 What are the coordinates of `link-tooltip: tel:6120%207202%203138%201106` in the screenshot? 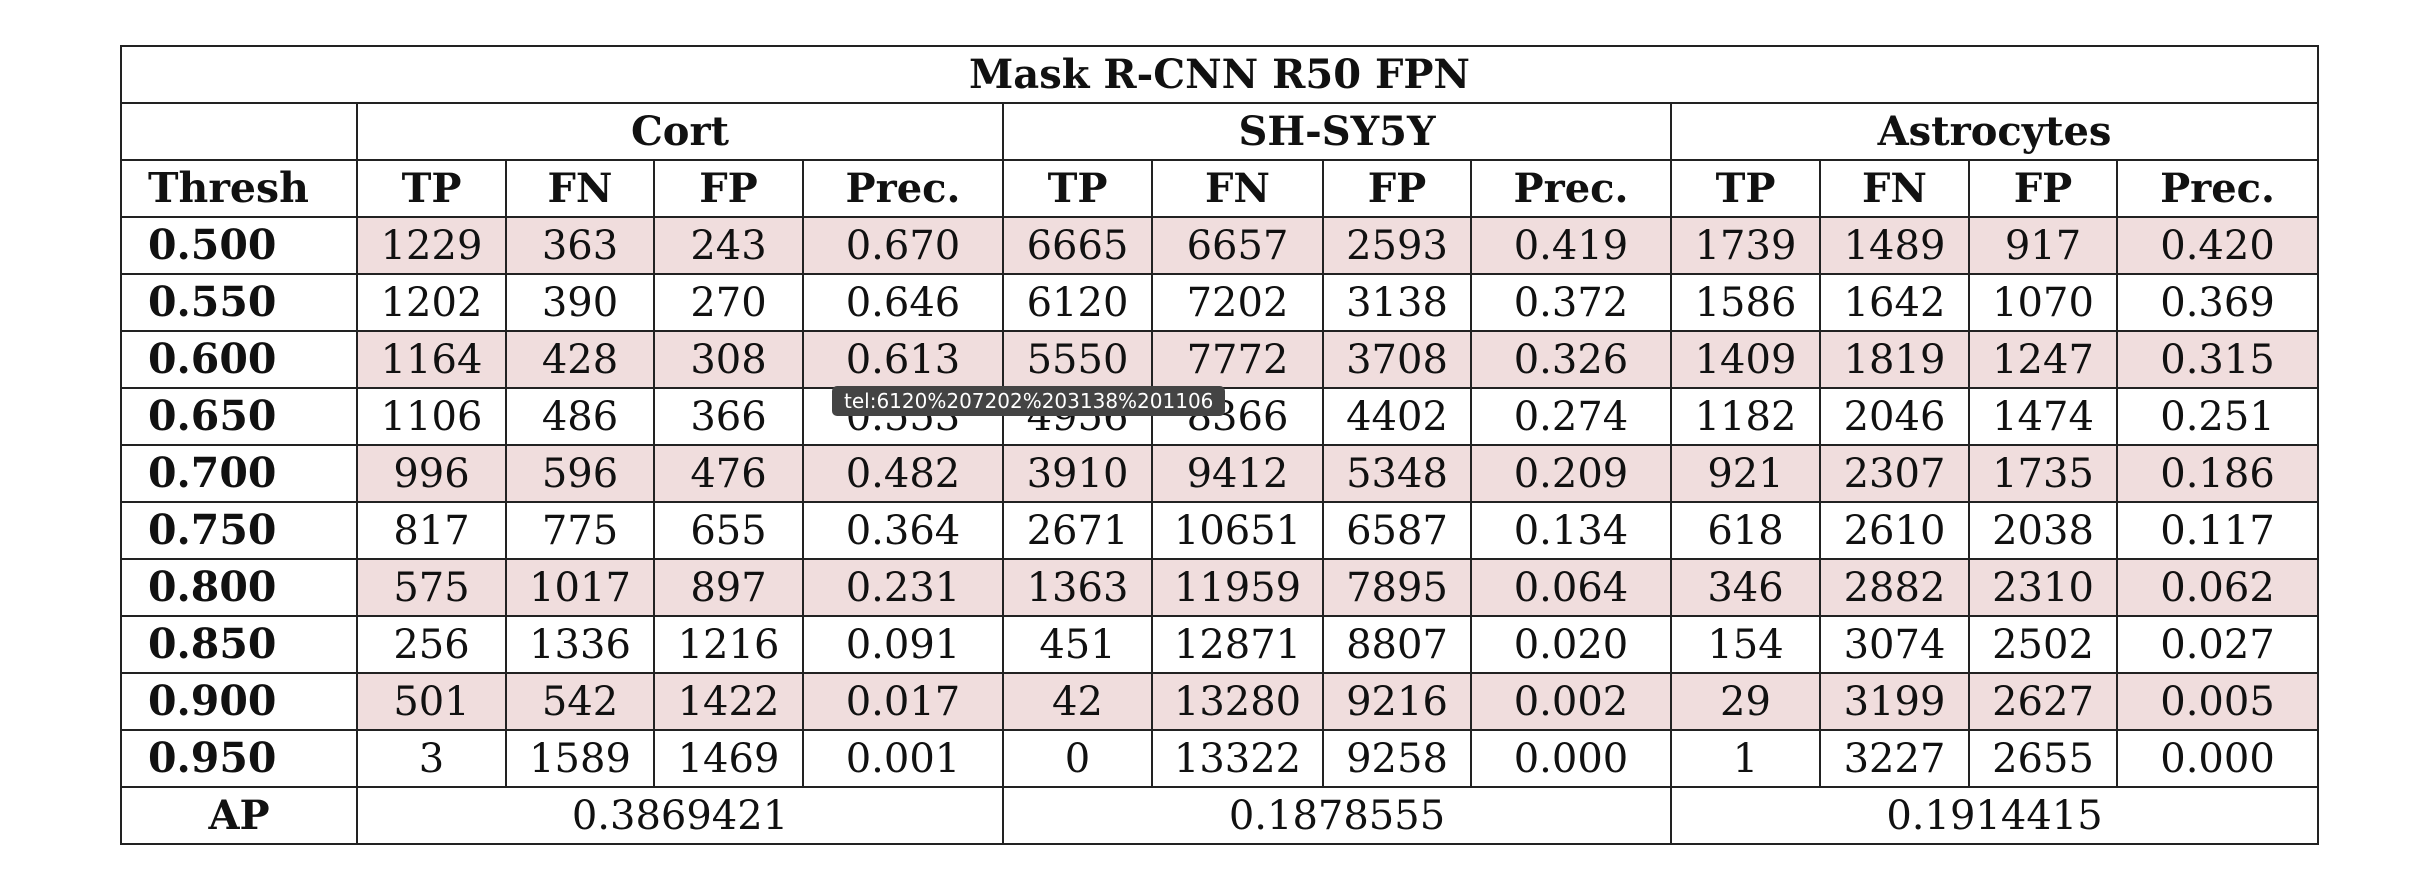 It's located at (1029, 401).